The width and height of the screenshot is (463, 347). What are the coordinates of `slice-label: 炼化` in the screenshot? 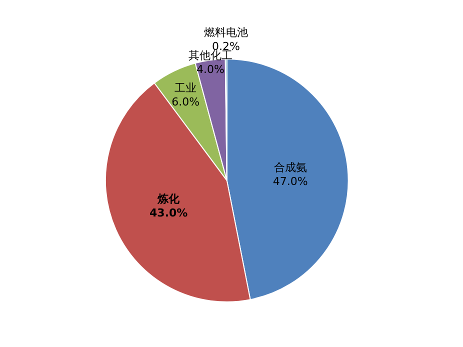 It's located at (168, 199).